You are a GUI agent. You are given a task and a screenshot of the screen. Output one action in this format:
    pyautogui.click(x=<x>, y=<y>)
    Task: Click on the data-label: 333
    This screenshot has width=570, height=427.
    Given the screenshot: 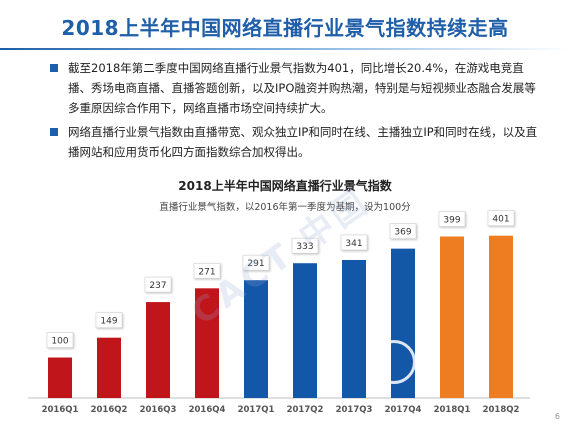 What is the action you would take?
    pyautogui.click(x=304, y=247)
    